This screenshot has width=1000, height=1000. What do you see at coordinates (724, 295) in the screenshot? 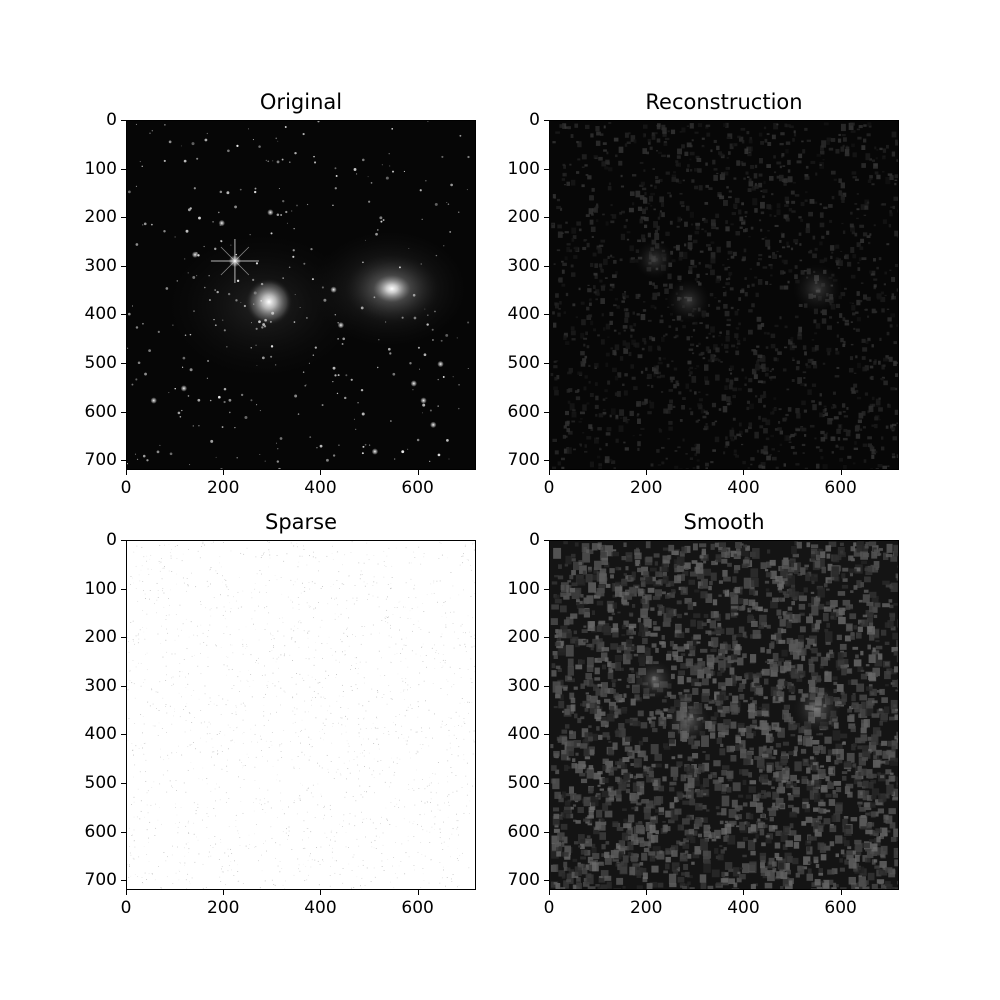
I see `image-reconstruction` at bounding box center [724, 295].